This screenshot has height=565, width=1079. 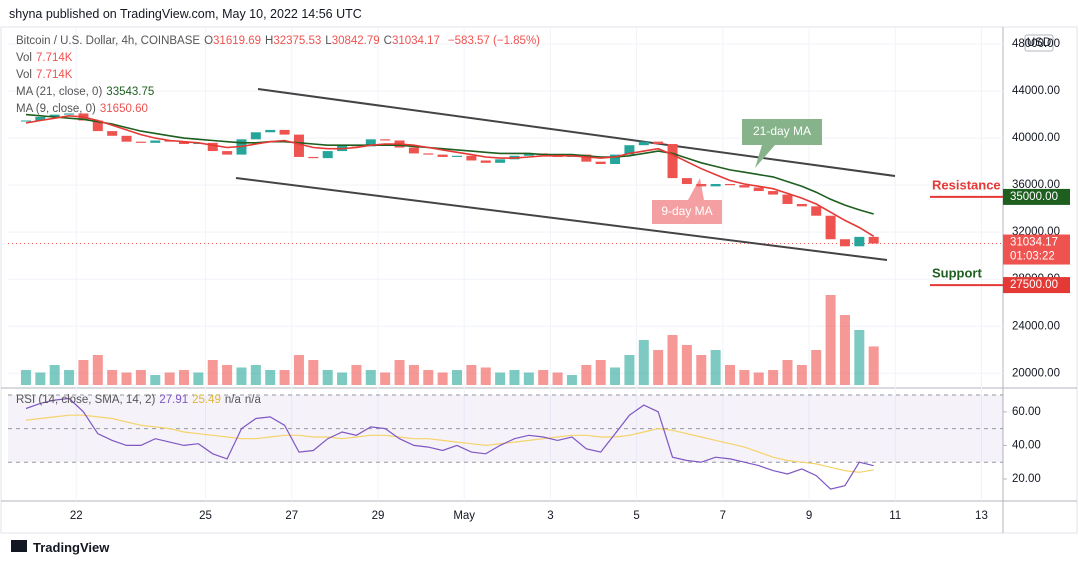 What do you see at coordinates (19, 546) in the screenshot?
I see `logo` at bounding box center [19, 546].